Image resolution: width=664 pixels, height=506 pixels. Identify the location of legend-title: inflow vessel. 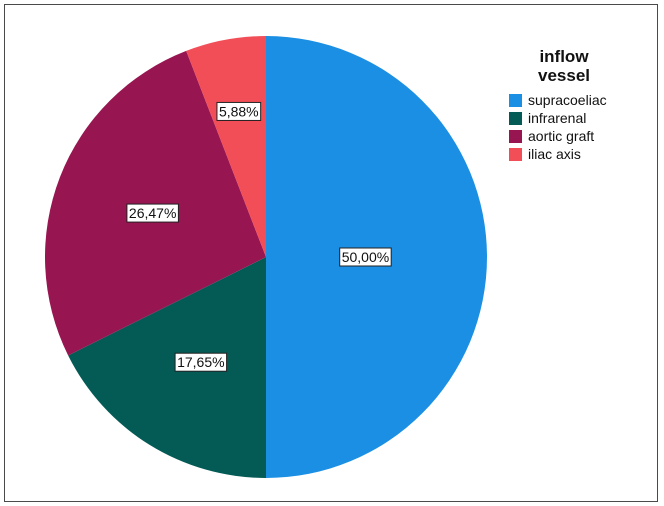
(564, 66).